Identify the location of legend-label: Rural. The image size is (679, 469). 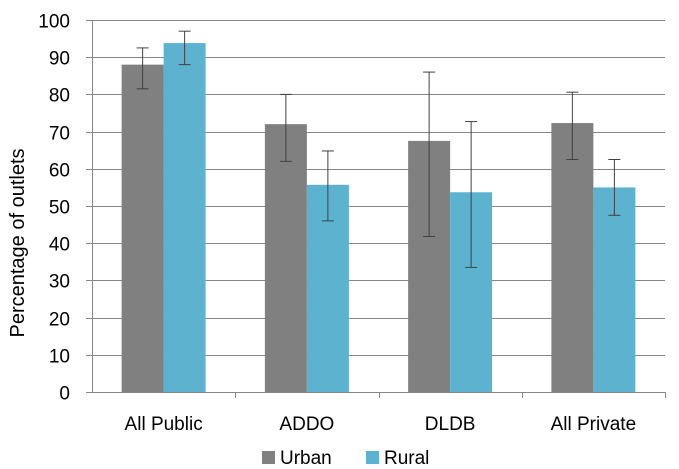
(406, 458).